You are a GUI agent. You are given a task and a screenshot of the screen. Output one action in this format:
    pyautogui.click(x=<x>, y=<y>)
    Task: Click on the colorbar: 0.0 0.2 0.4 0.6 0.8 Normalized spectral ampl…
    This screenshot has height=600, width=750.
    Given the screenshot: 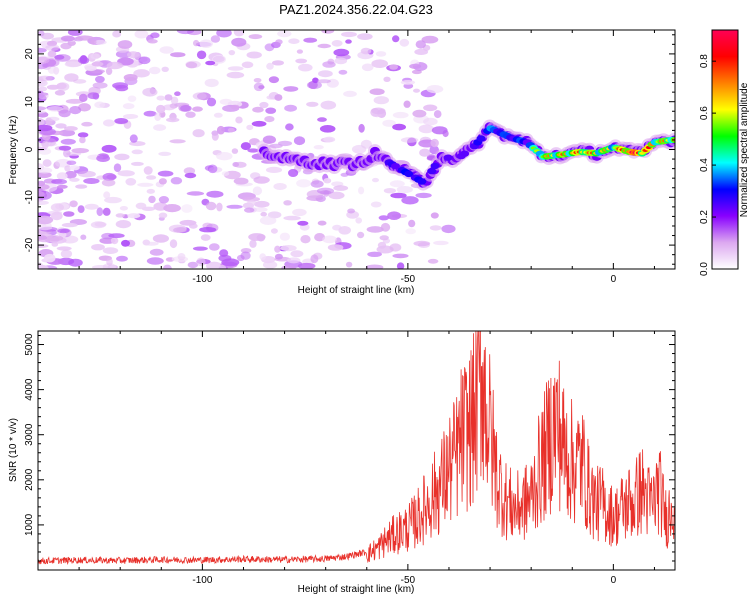 What is the action you would take?
    pyautogui.click(x=724, y=152)
    